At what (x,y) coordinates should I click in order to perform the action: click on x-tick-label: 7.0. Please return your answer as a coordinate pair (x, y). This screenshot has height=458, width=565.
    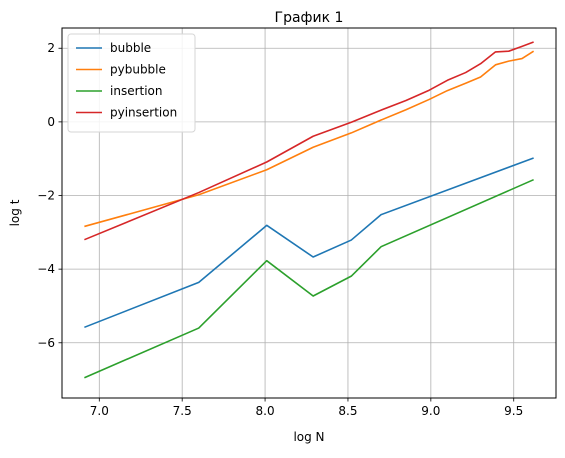
    Looking at the image, I should click on (99, 411).